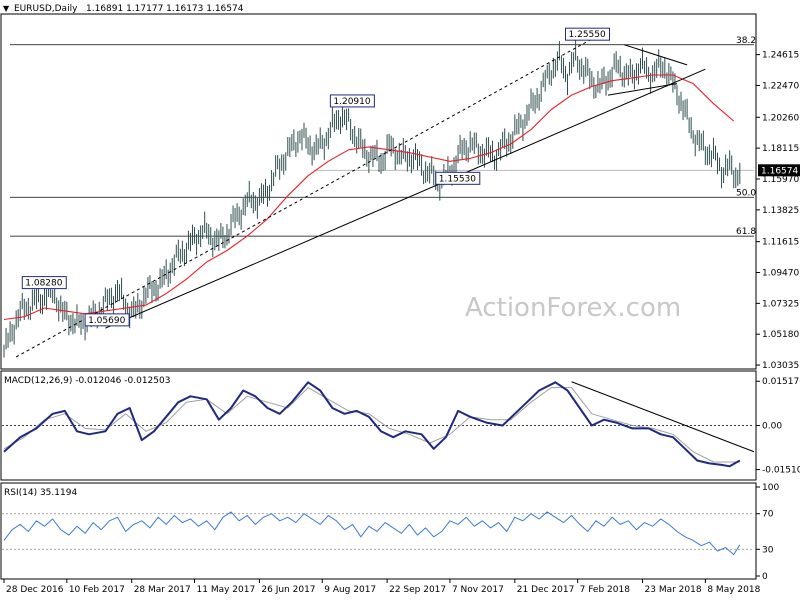 The width and height of the screenshot is (800, 600). What do you see at coordinates (6, 8) in the screenshot?
I see `header-dropdown-icon: ▼` at bounding box center [6, 8].